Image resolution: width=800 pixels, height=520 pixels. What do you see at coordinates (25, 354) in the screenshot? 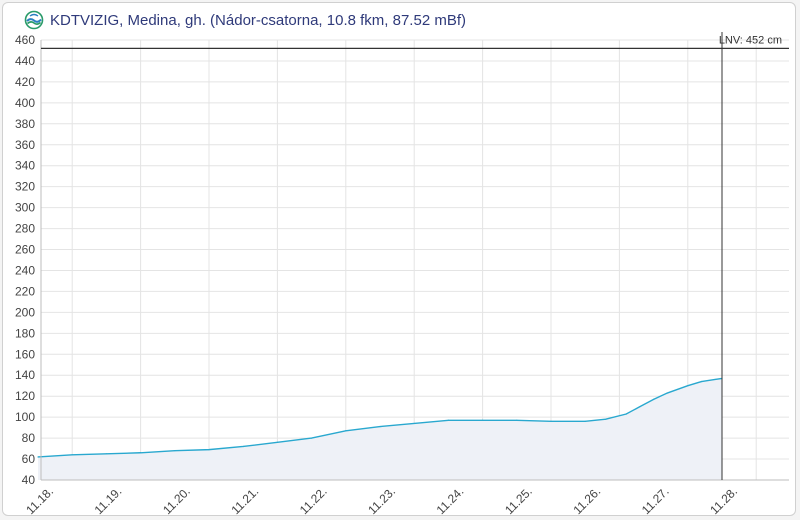
I see `y-tick-label: 160` at bounding box center [25, 354].